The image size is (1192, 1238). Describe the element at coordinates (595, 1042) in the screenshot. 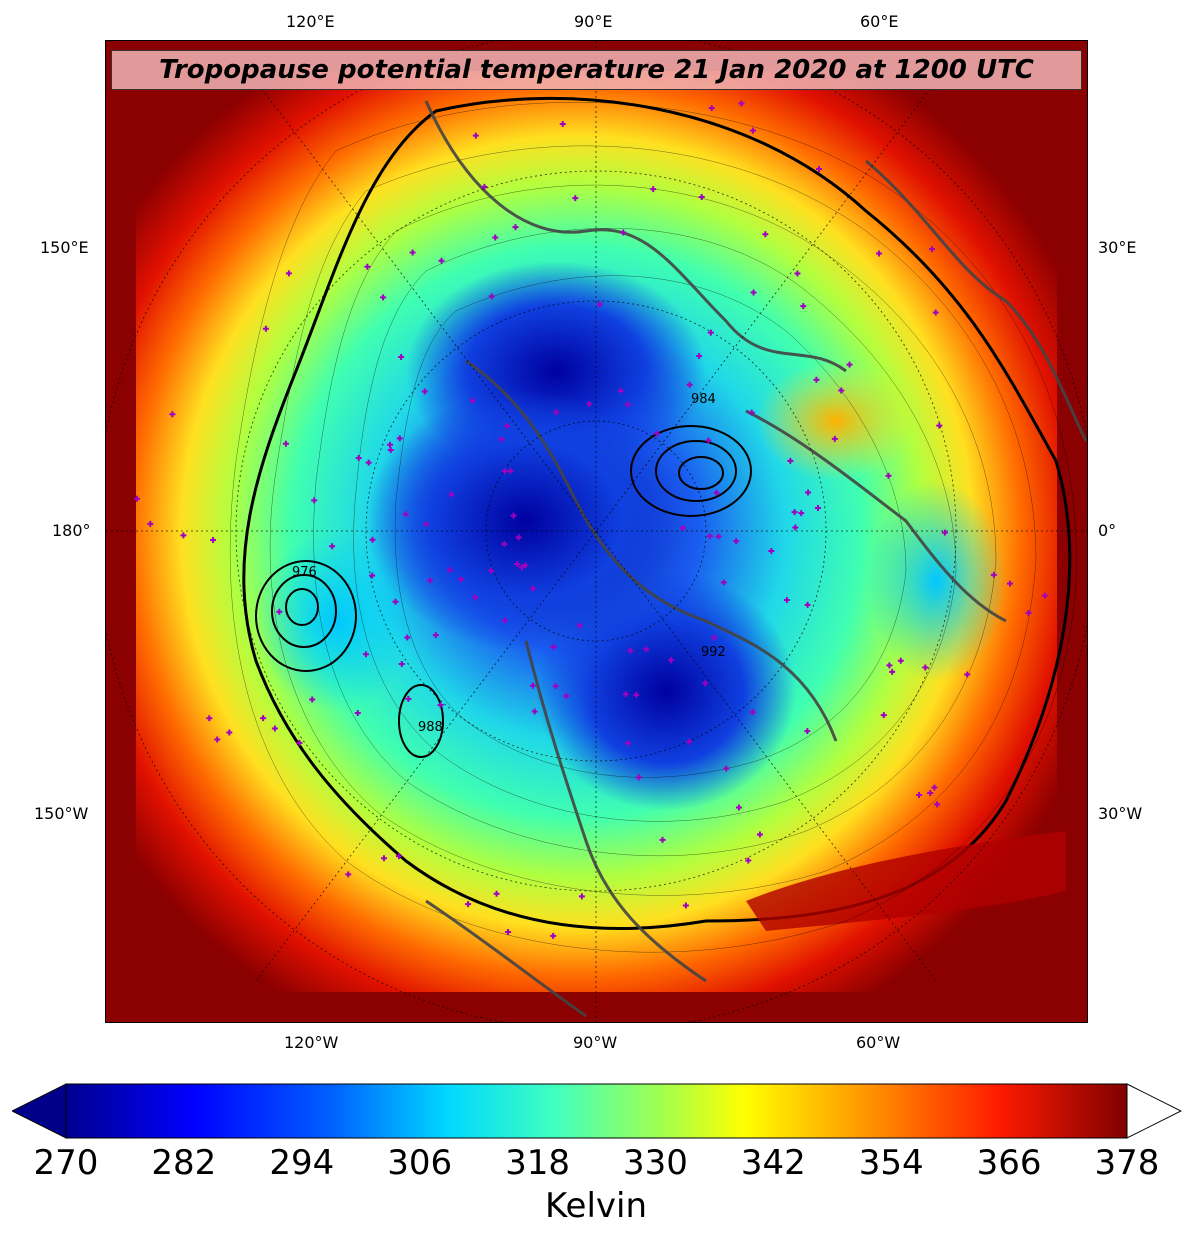

I see `lon-label-bottom-2: 90°W` at that location.